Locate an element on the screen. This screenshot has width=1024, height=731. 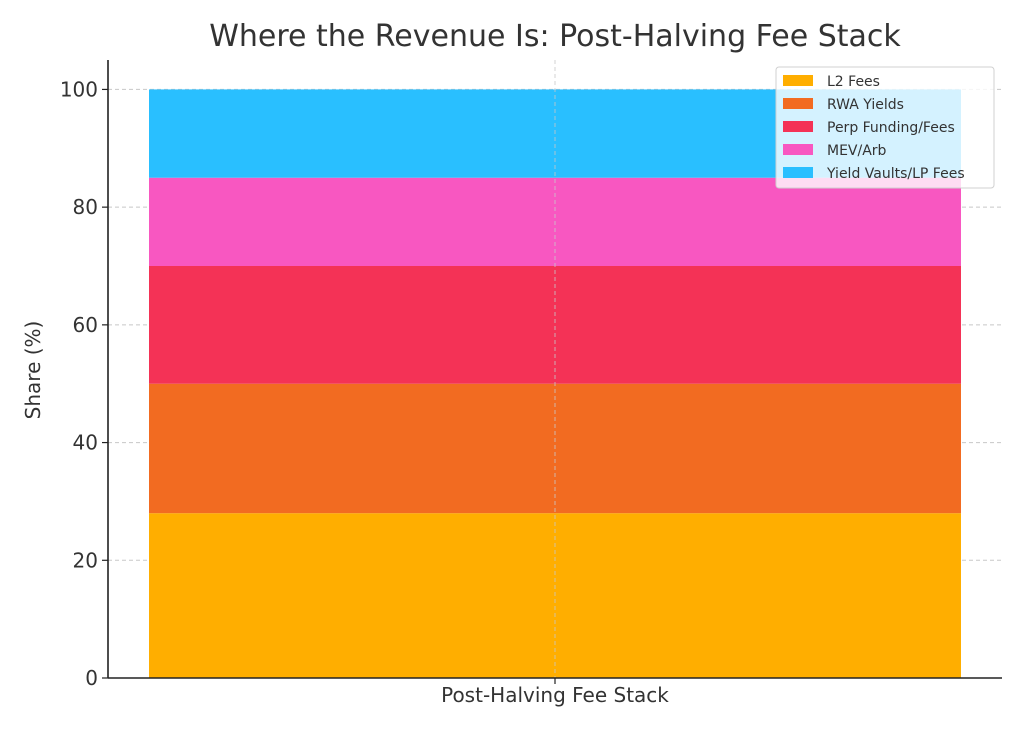
x-tick-label: Post-Halving Fee Stack is located at coordinates (555, 695).